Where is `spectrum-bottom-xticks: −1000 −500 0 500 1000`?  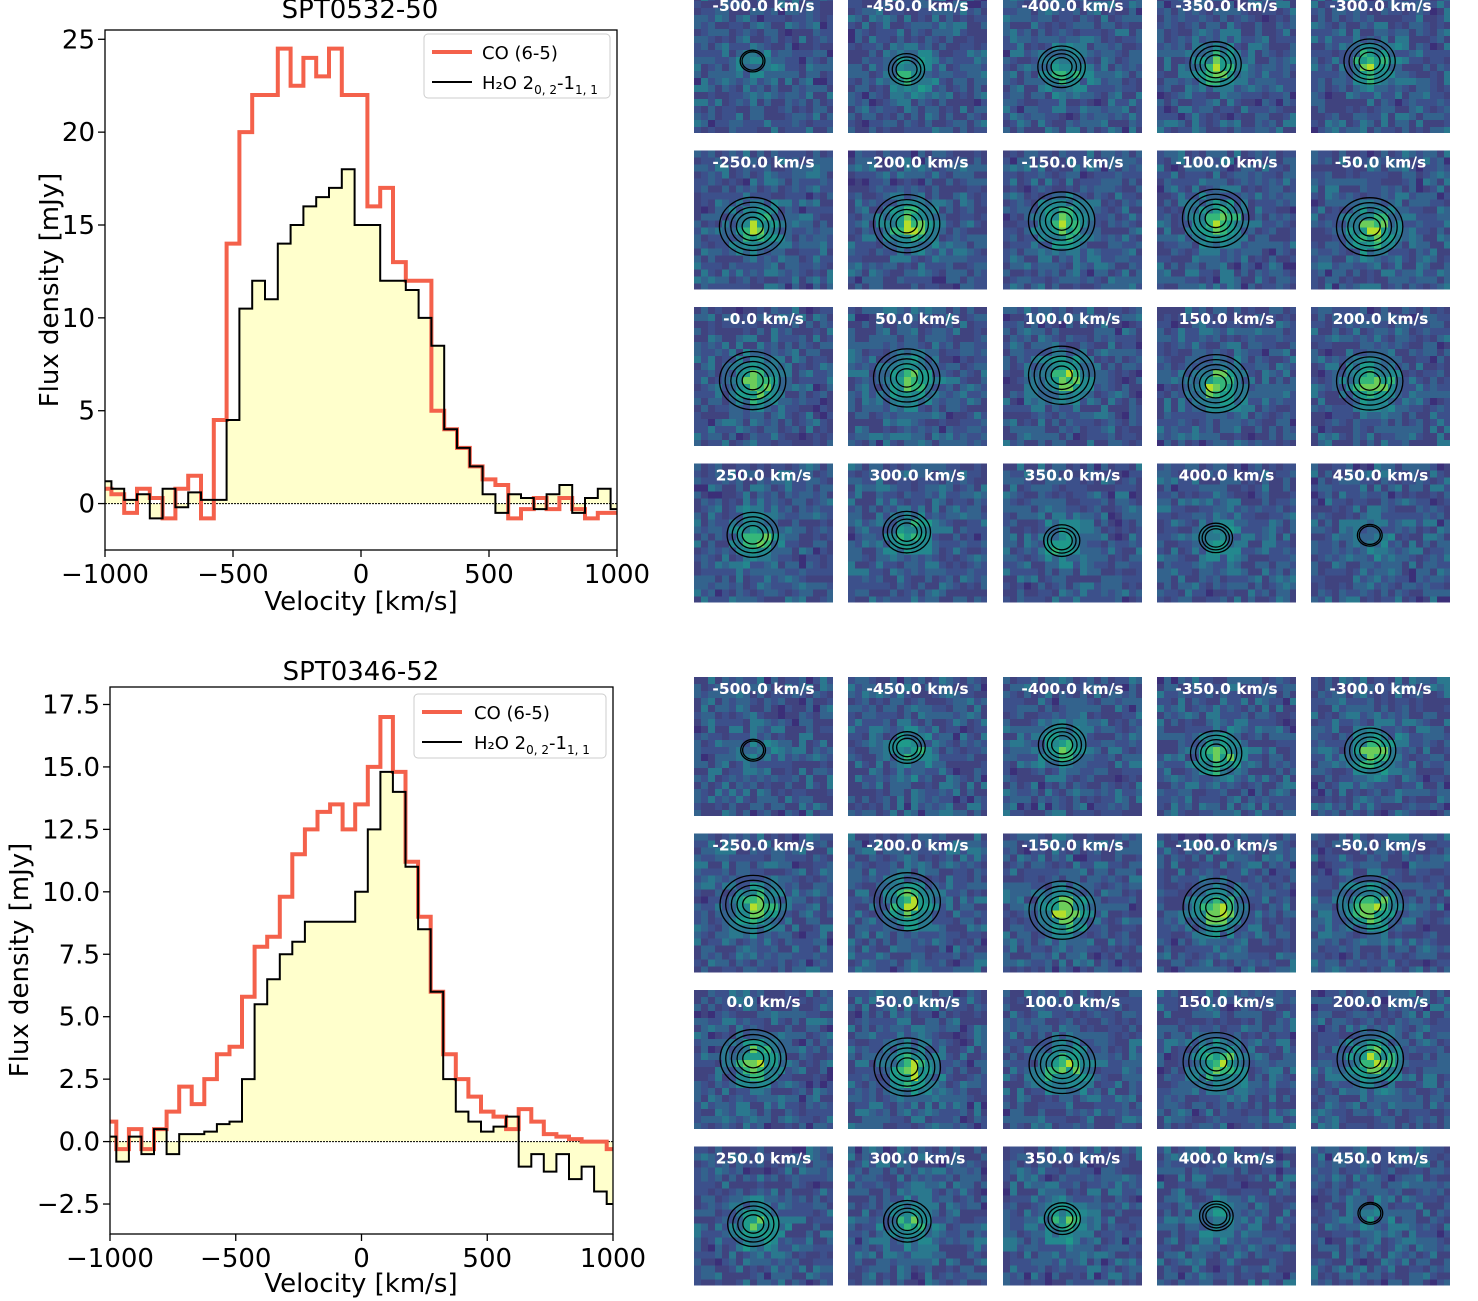
spectrum-bottom-xticks: −1000 −500 0 500 1000 is located at coordinates (356, 1254).